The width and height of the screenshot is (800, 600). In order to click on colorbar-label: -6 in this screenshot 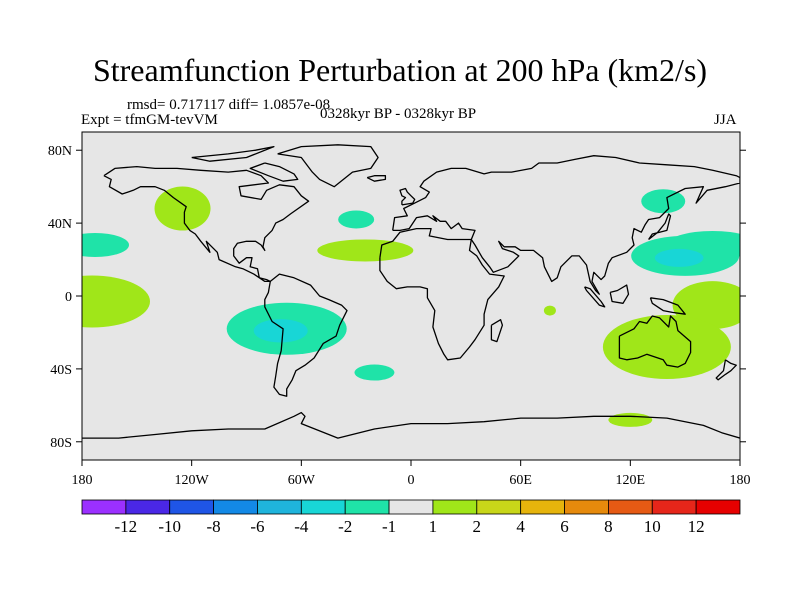, I will do `click(257, 526)`.